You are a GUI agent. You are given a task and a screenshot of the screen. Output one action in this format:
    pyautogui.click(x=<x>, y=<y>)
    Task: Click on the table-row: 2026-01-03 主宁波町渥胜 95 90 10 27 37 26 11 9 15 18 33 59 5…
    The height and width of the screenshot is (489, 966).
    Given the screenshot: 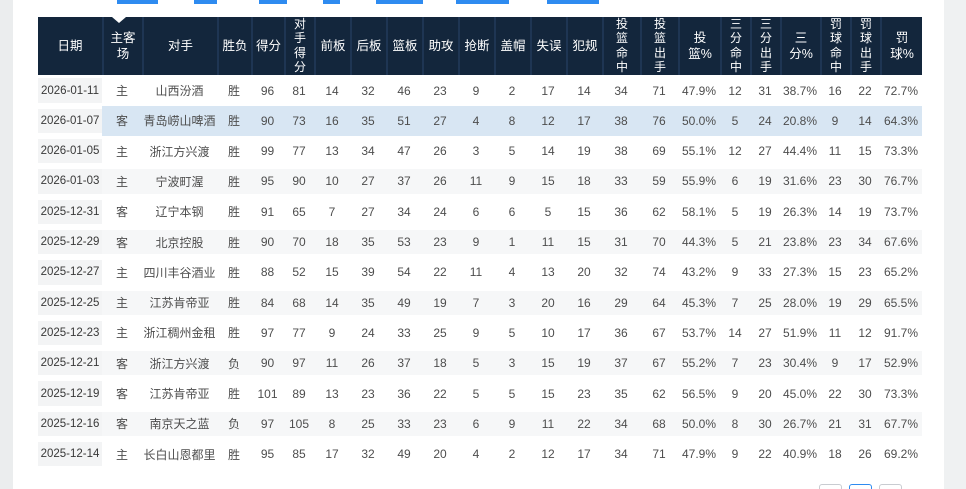 What is the action you would take?
    pyautogui.click(x=480, y=181)
    